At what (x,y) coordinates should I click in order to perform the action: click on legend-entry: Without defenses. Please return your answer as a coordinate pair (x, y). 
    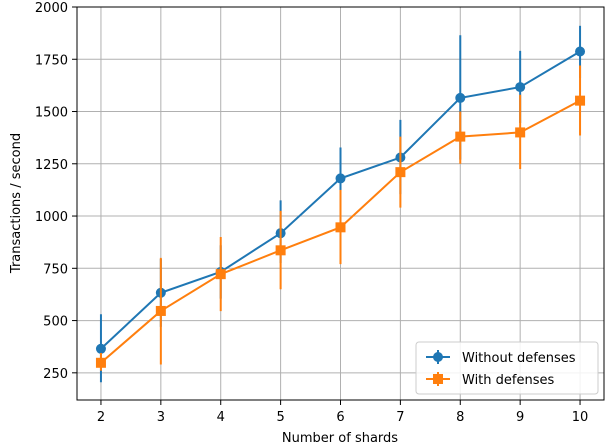
    Looking at the image, I should click on (501, 358).